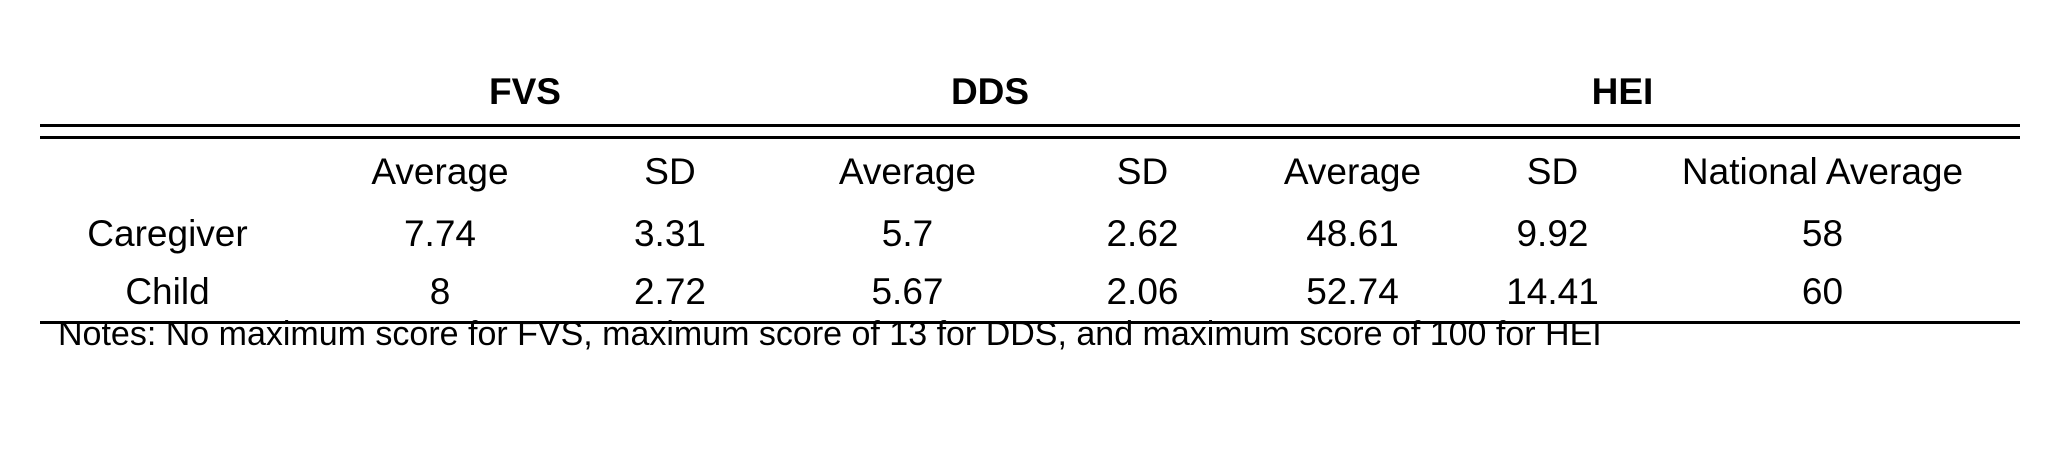  What do you see at coordinates (1822, 233) in the screenshot?
I see `cell-hei-national-average: 58` at bounding box center [1822, 233].